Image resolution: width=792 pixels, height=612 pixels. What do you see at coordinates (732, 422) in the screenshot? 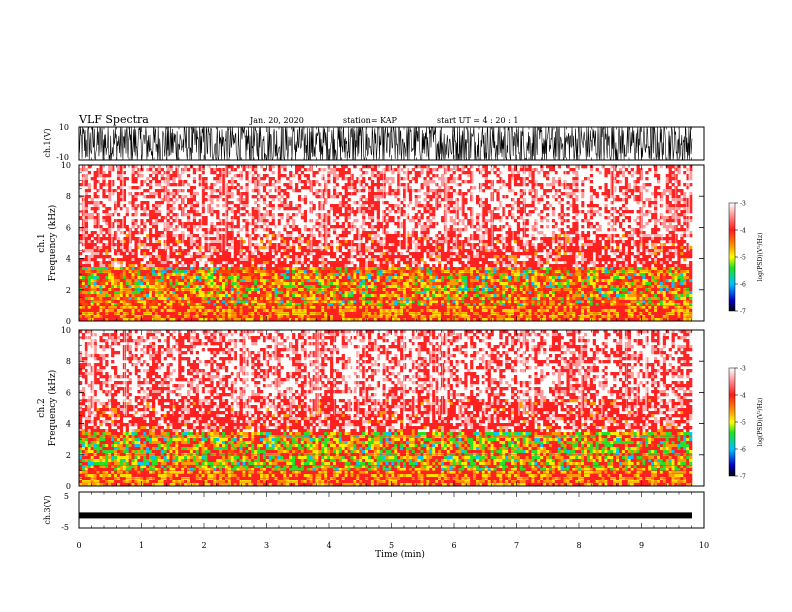
I see `ch2-colorbar` at bounding box center [732, 422].